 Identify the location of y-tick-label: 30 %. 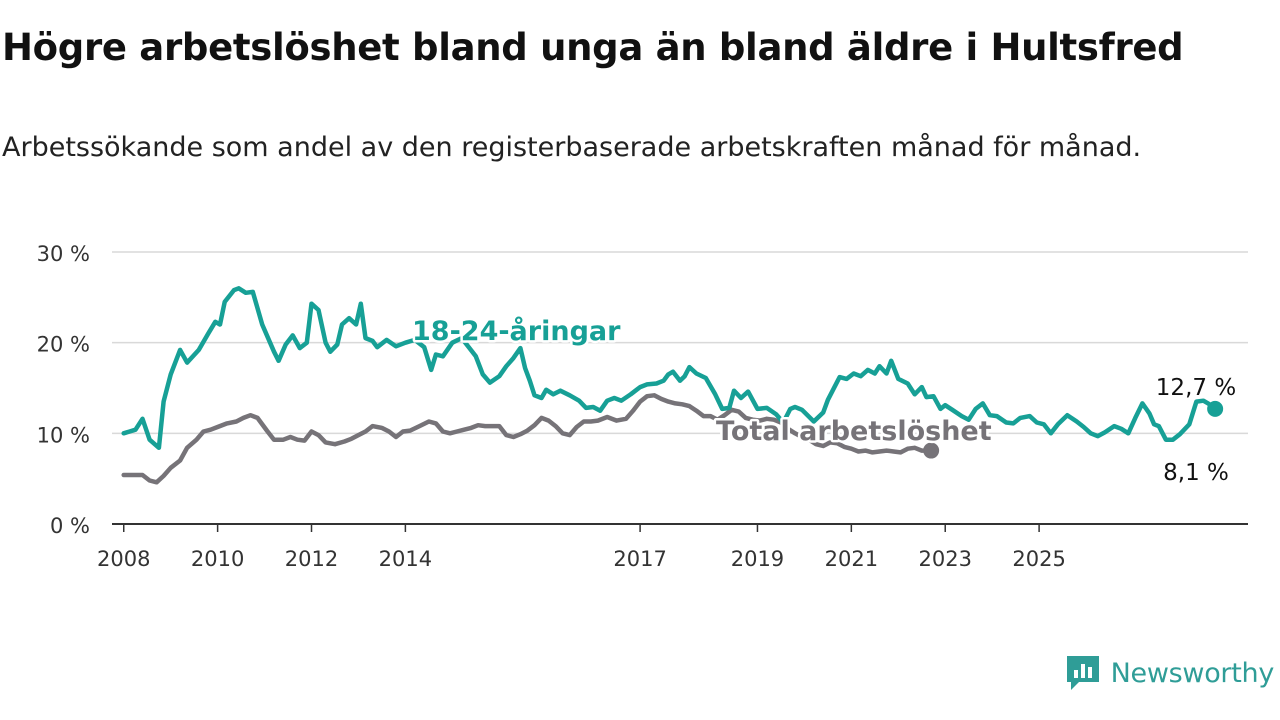
(63, 254).